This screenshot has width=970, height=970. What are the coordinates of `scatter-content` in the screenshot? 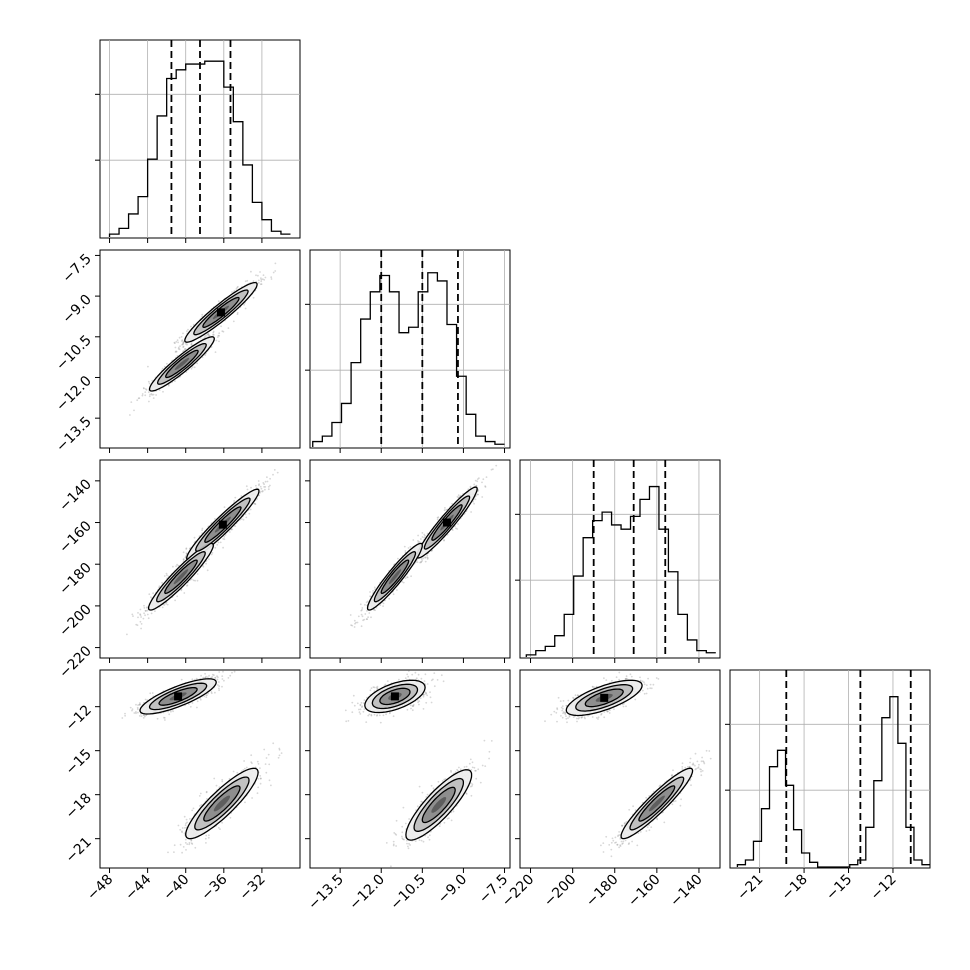 It's located at (203, 339).